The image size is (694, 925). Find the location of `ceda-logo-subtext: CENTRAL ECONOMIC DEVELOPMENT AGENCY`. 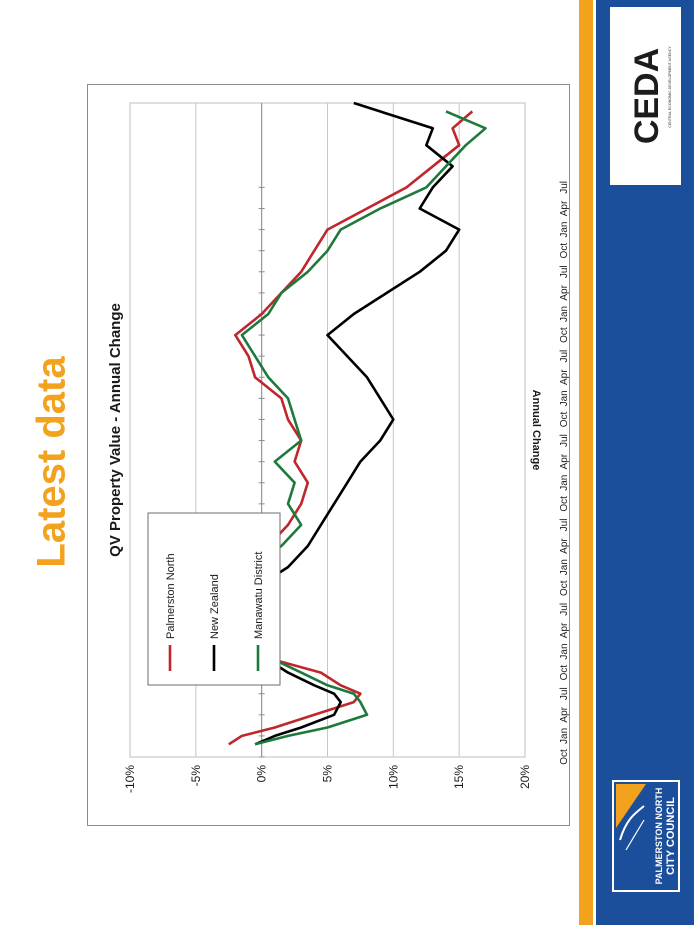

ceda-logo-subtext: CENTRAL ECONOMIC DEVELOPMENT AGENCY is located at coordinates (670, 87).